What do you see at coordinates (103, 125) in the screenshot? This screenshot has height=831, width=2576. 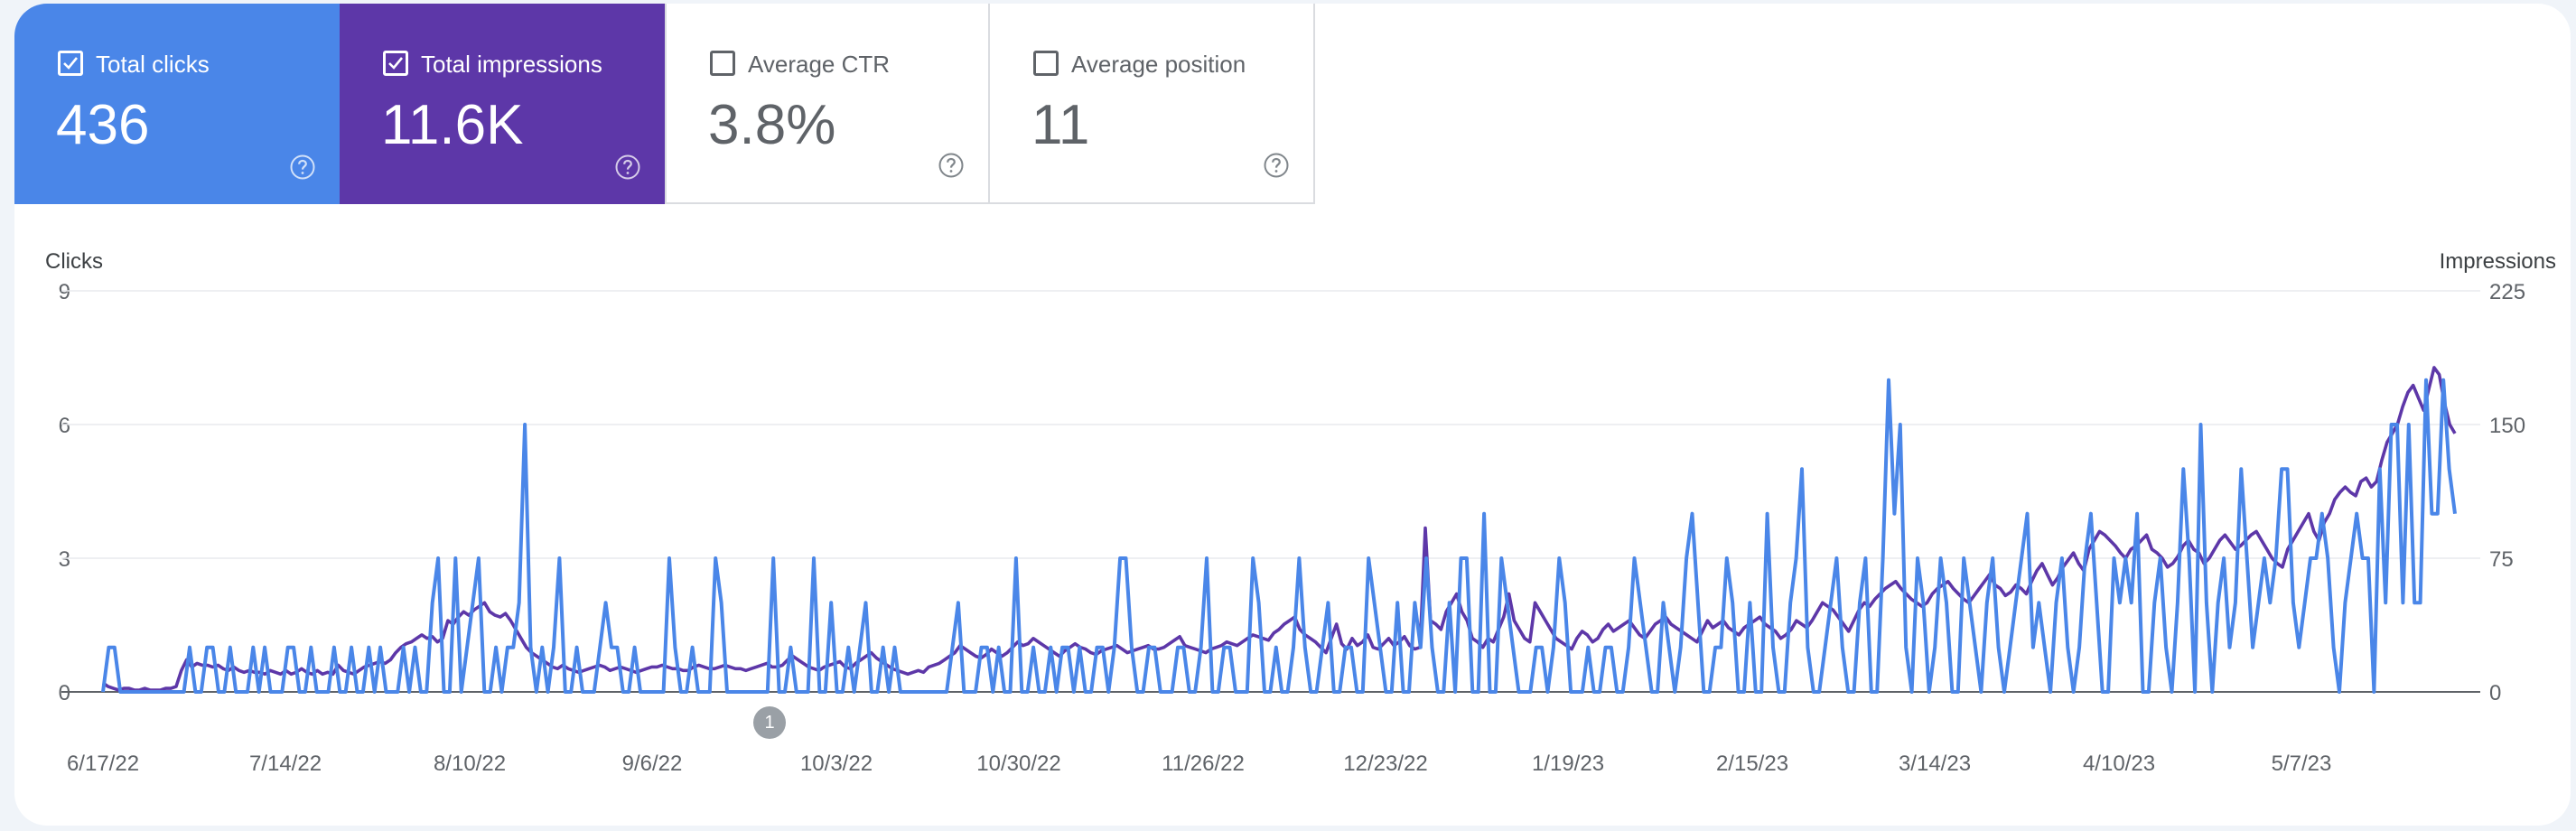 I see `total-clicks-value: 436` at bounding box center [103, 125].